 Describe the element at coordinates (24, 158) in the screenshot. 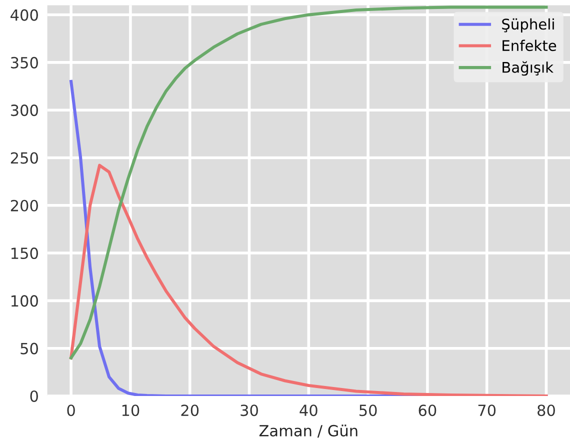

I see `y-tick-label: 250` at that location.